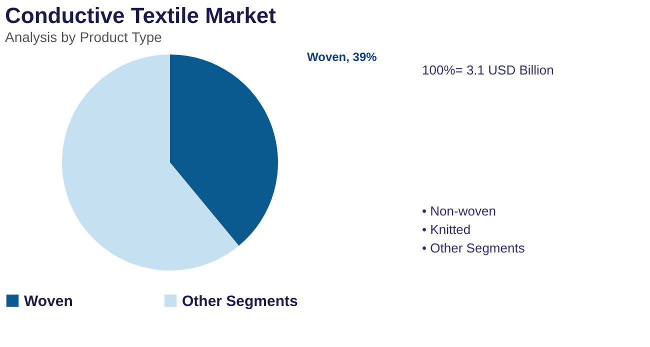 This screenshot has width=650, height=347. Describe the element at coordinates (342, 57) in the screenshot. I see `data-label: Woven, 39%` at that location.